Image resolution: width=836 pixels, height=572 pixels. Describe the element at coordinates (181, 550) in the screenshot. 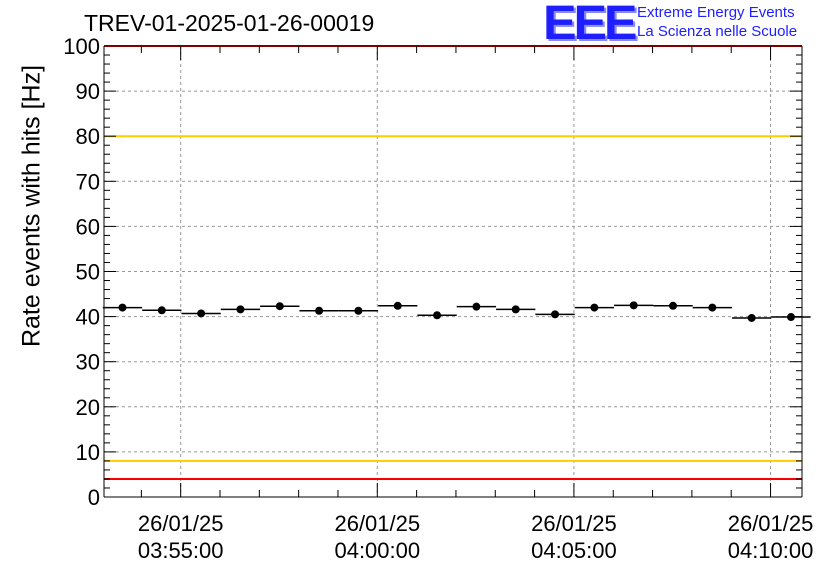

I see `x-tick-label-time: 03:55:00` at that location.